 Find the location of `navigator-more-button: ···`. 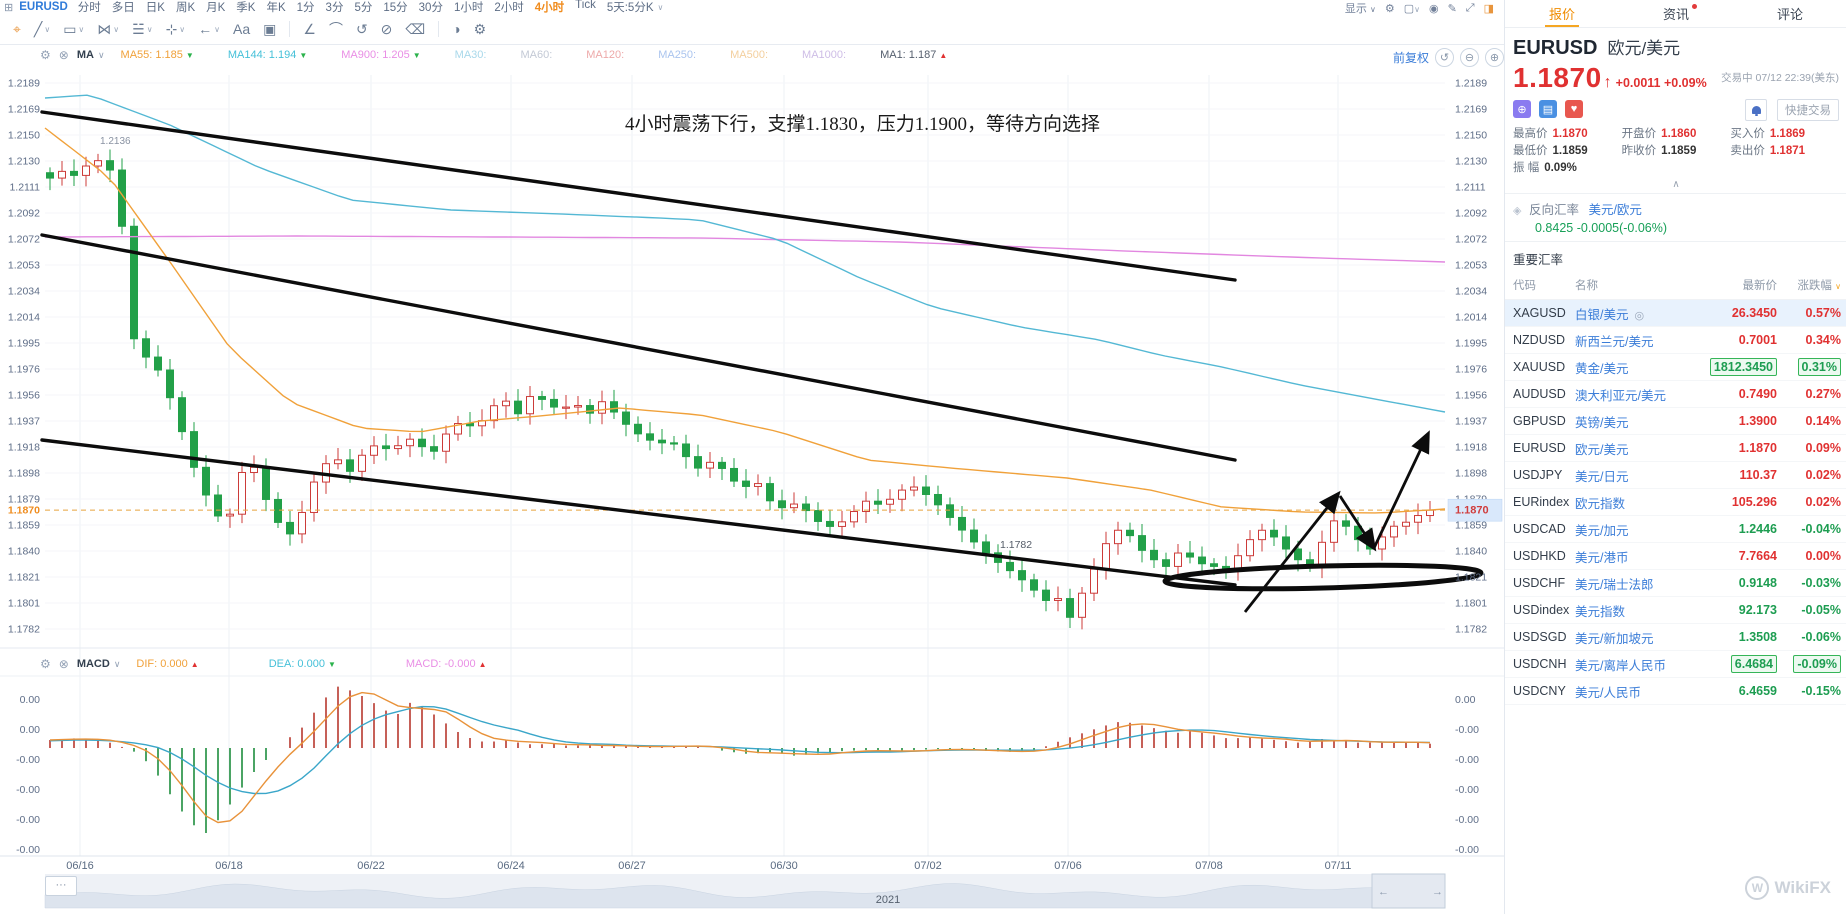

navigator-more-button: ··· is located at coordinates (61, 886).